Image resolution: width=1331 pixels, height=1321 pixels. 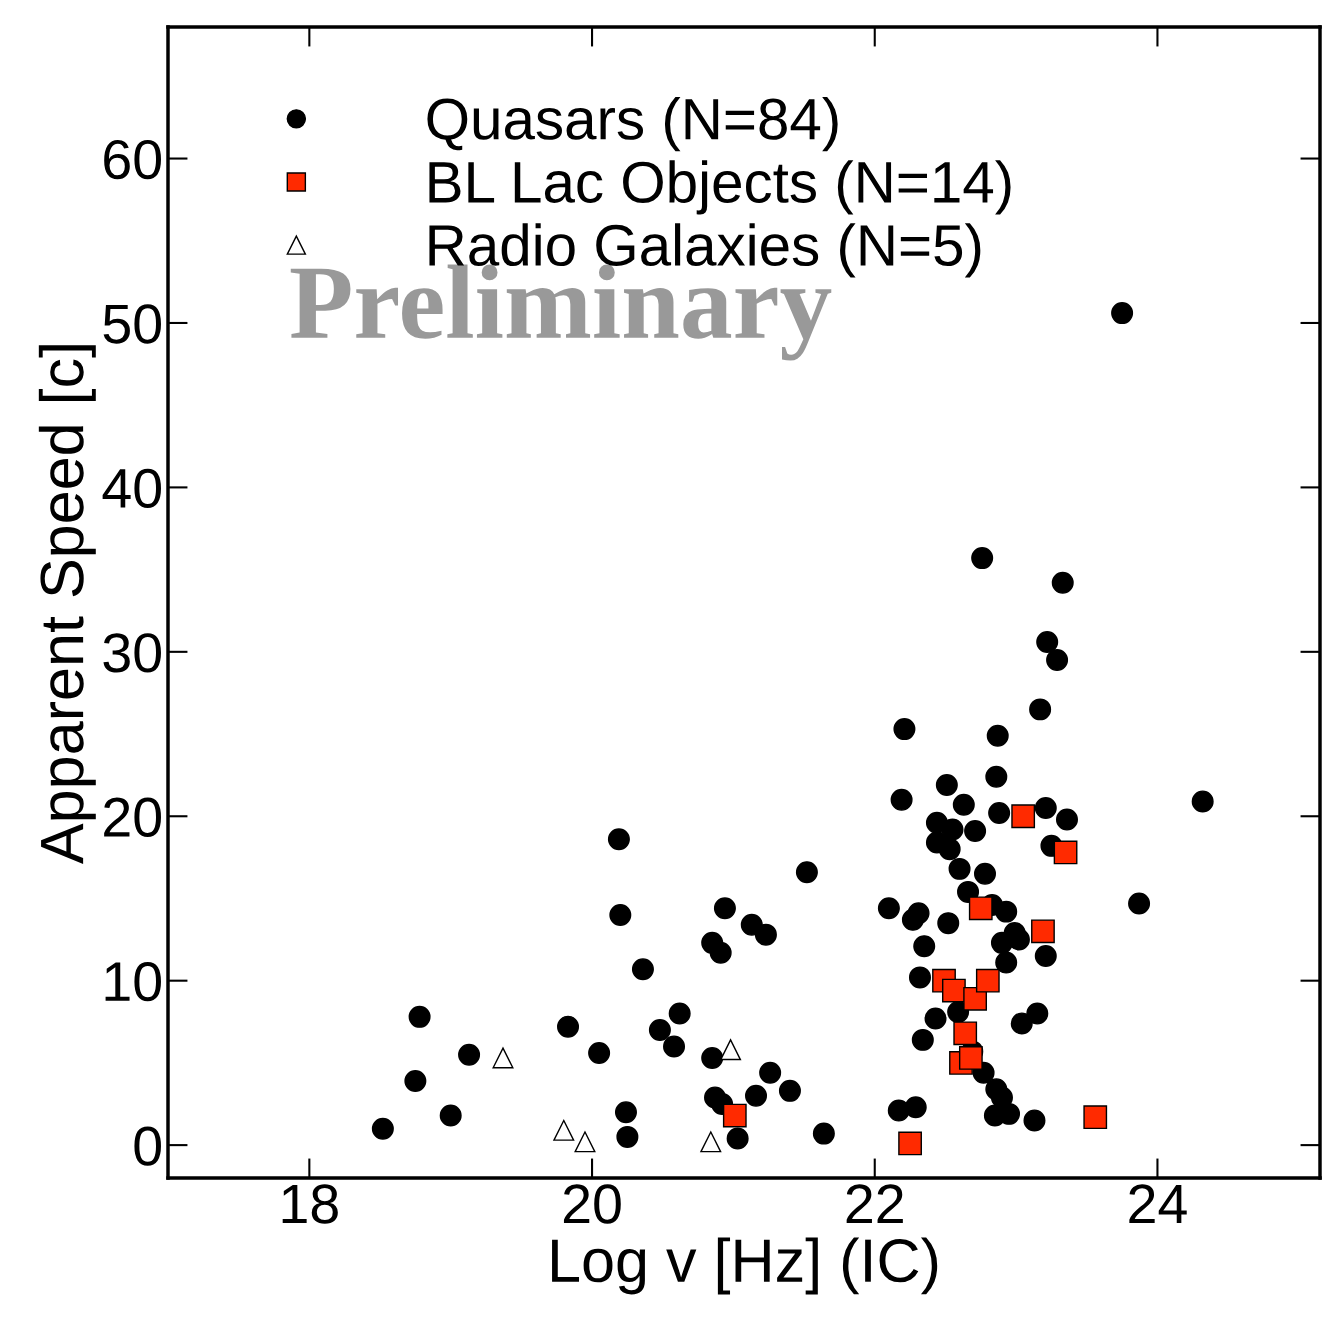 What do you see at coordinates (632, 124) in the screenshot?
I see `legend-label: Quasars (N=84)` at bounding box center [632, 124].